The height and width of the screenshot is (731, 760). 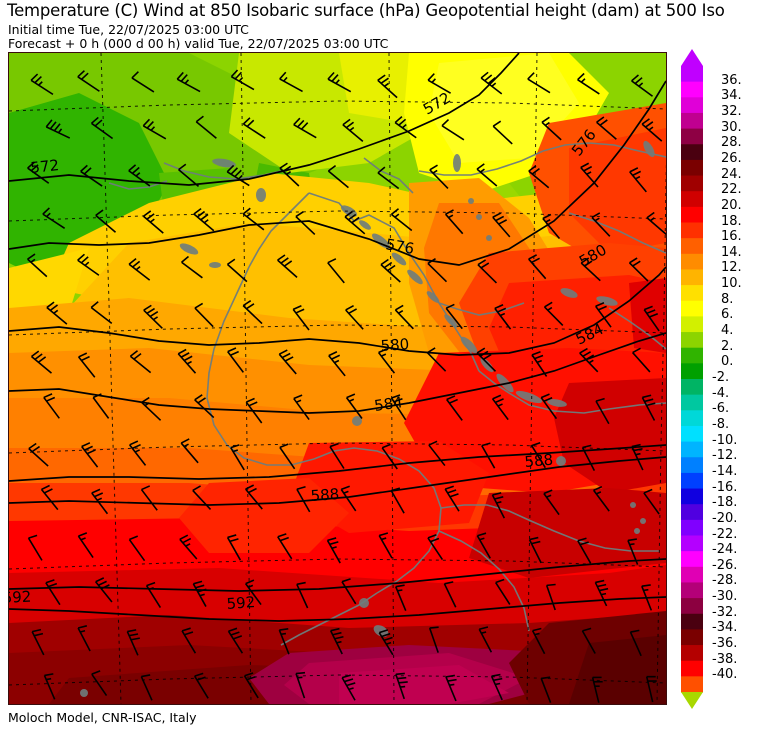 I want to click on colorbar-tick: 36., so click(x=731, y=80).